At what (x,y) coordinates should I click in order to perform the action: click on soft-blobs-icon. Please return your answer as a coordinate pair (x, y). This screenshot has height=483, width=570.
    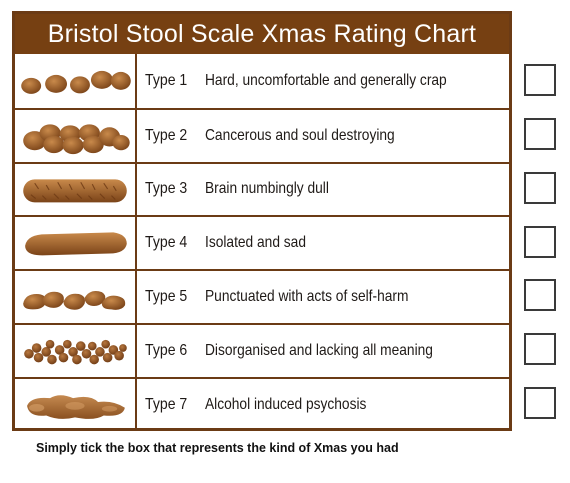
    Looking at the image, I should click on (76, 297).